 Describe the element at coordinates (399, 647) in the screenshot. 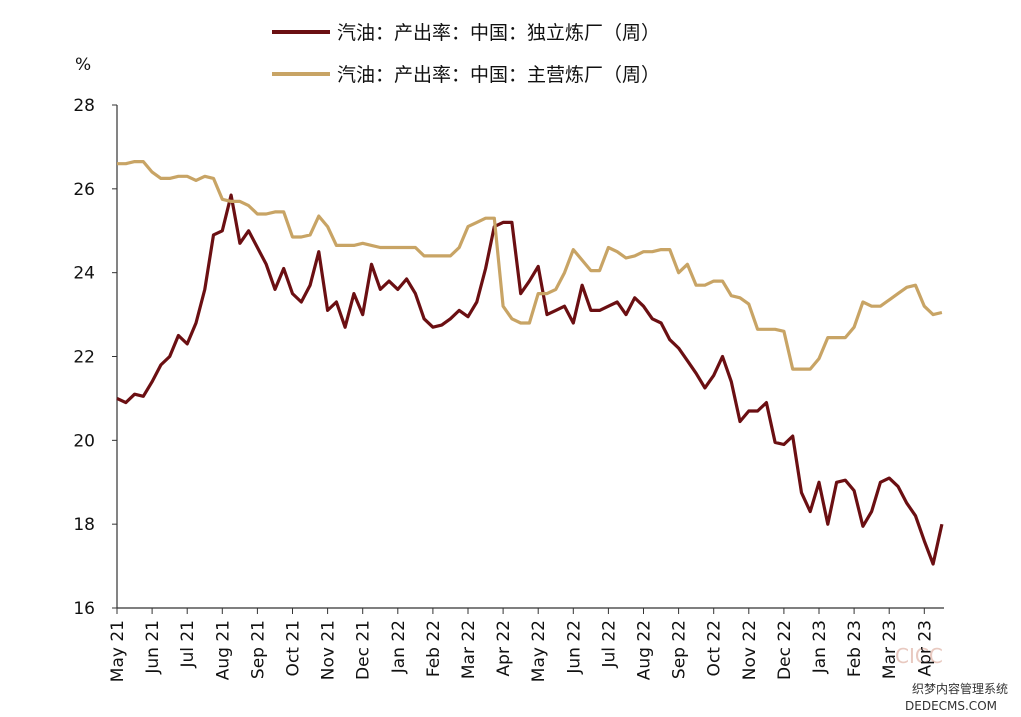

I see `x-tick-label: Jan 22` at that location.